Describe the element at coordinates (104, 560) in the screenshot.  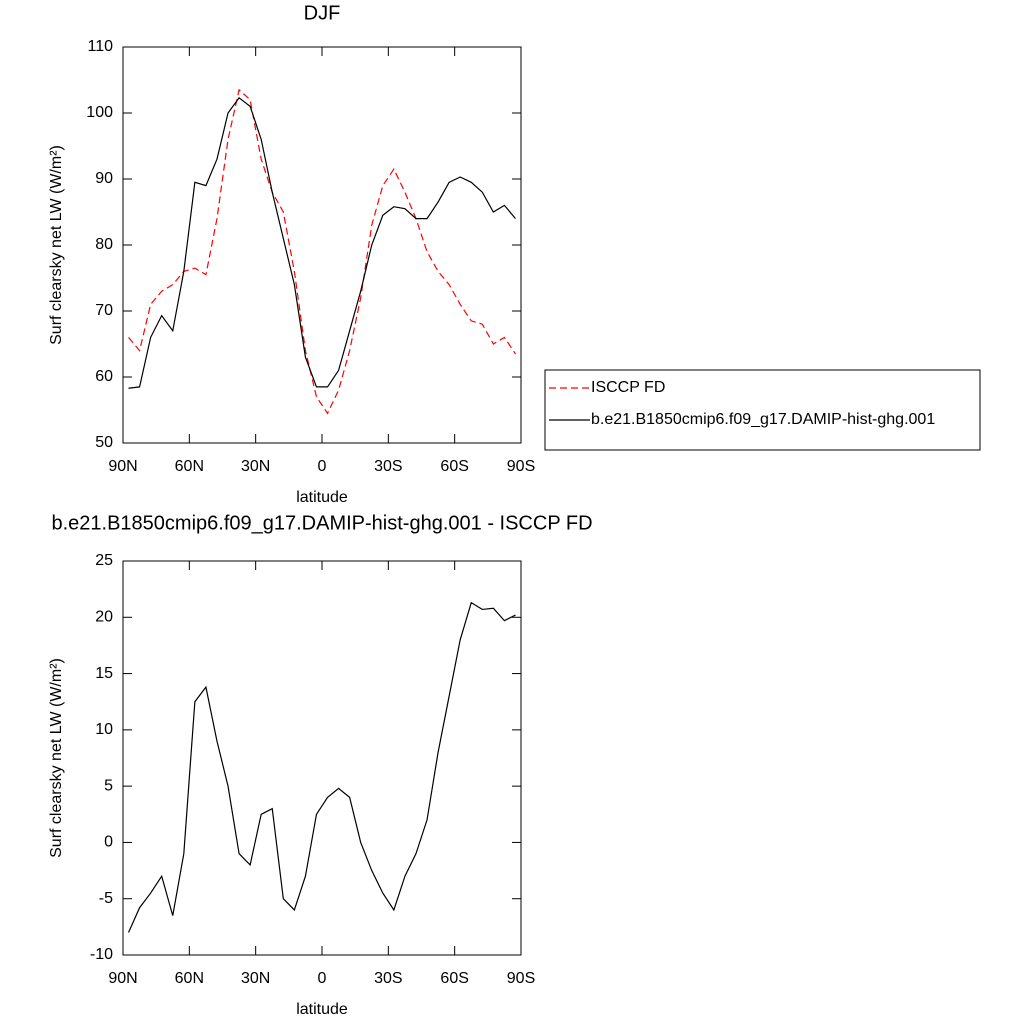
I see `y-tick-label: 25` at that location.